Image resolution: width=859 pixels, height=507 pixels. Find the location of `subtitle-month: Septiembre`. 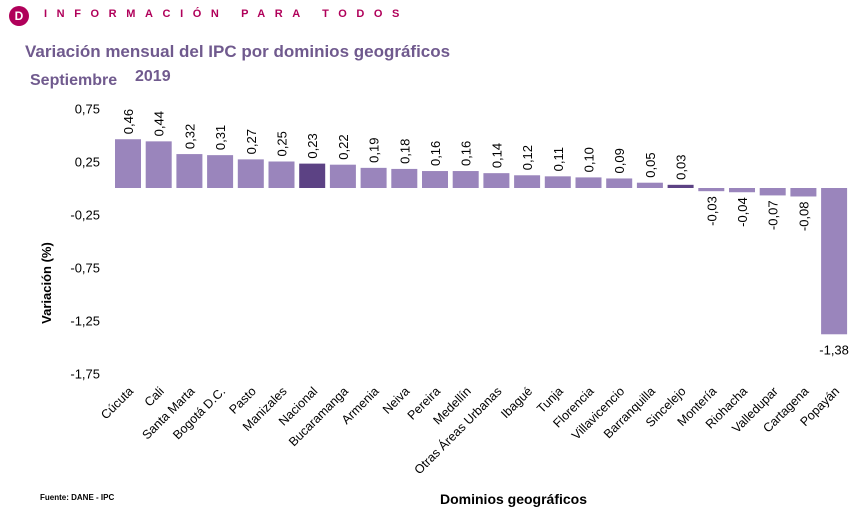

subtitle-month: Septiembre is located at coordinates (74, 80).